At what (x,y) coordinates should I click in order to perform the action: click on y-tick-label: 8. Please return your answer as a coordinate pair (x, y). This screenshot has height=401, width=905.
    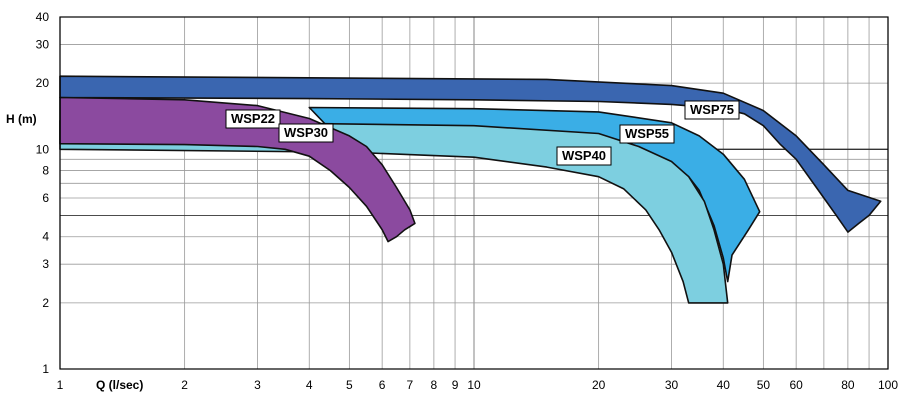
    Looking at the image, I should click on (45, 171).